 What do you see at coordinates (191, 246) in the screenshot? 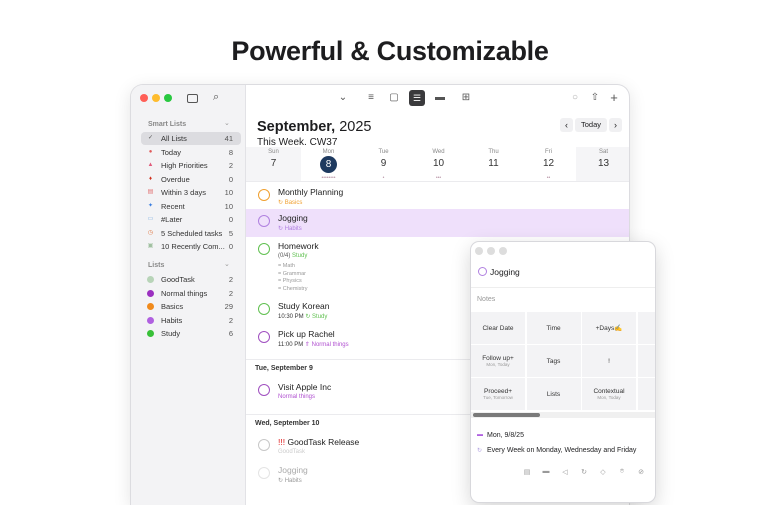
I see `sidebar-item: ▣ 10 Recently Com... 0` at bounding box center [191, 246].